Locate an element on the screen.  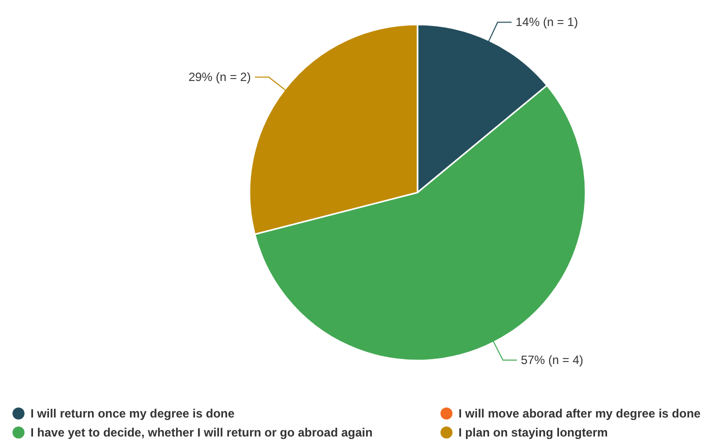
legend-label: I will return once my degree is done is located at coordinates (132, 413).